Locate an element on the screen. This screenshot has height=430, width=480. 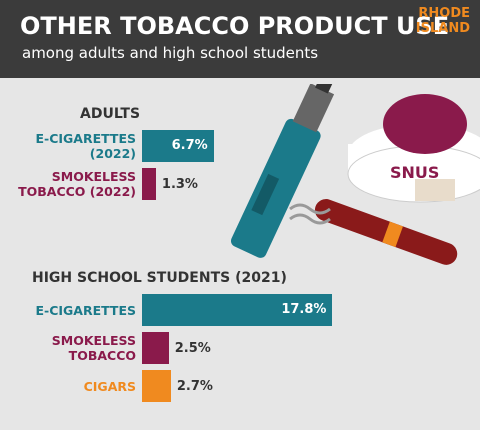
title: OTHER TOBACCO PRODUCT USE is located at coordinates (235, 26).